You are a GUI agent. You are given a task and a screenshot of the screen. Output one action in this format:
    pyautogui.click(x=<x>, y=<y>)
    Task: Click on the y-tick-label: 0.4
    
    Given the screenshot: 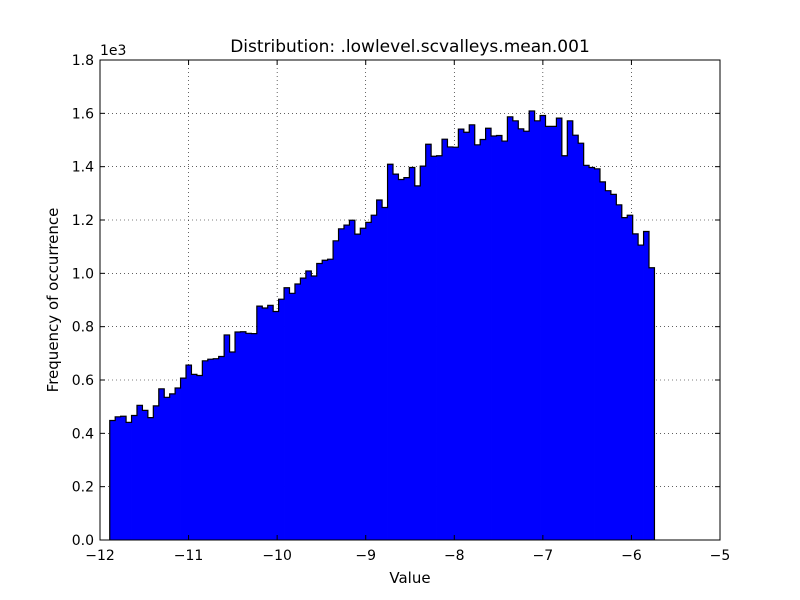 What is the action you would take?
    pyautogui.click(x=83, y=434)
    